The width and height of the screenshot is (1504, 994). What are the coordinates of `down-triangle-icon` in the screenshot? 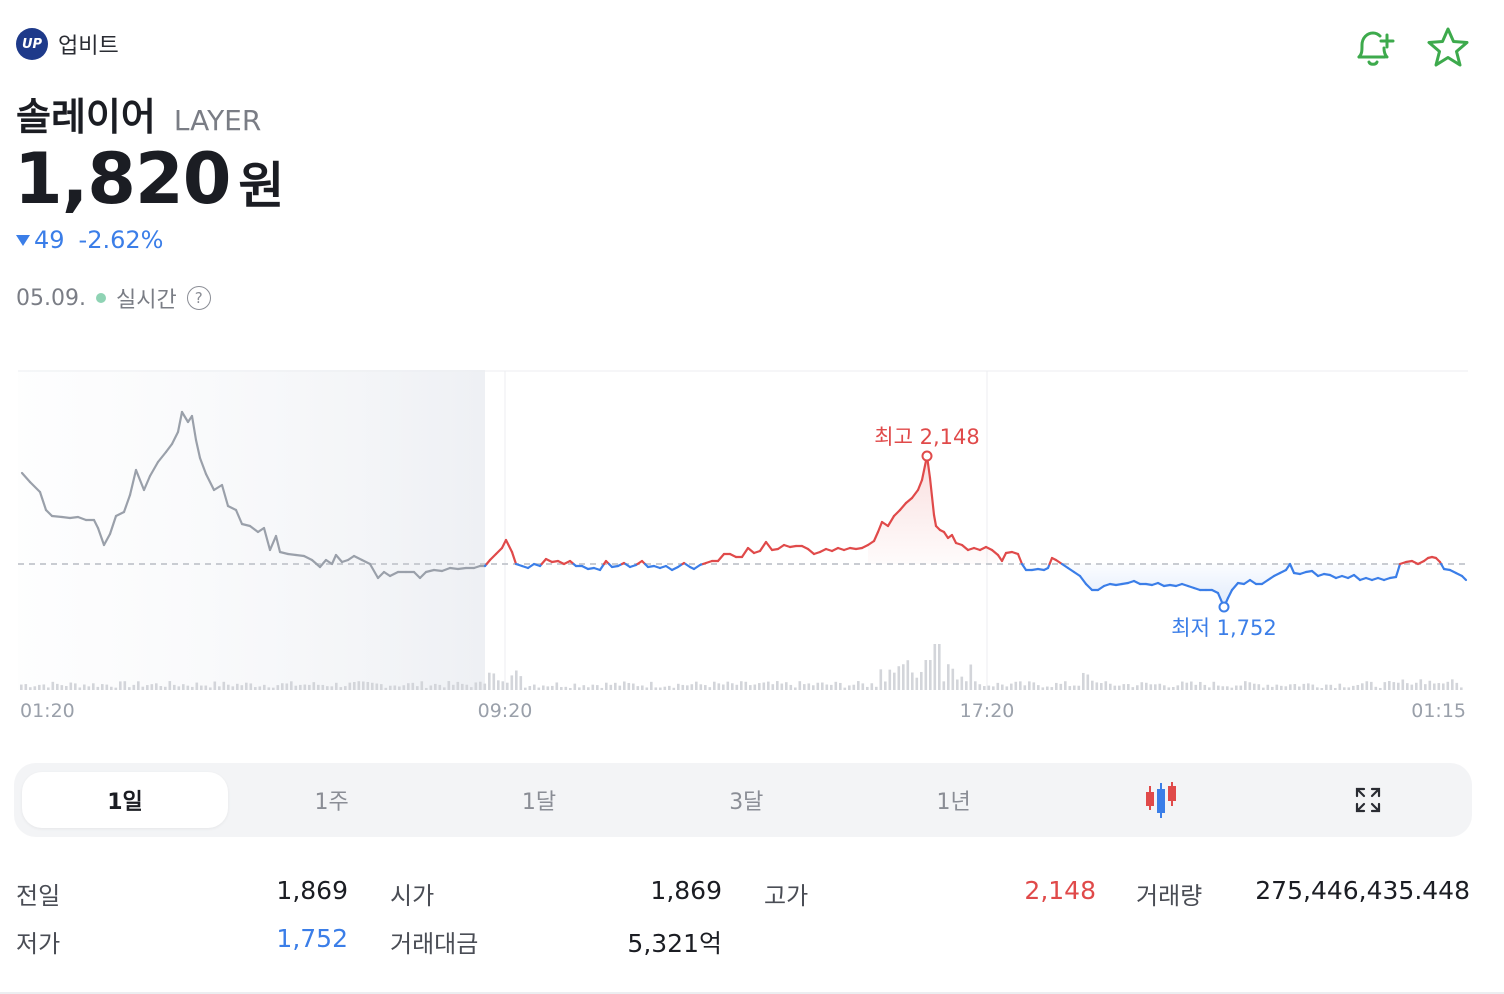 It's located at (23, 240).